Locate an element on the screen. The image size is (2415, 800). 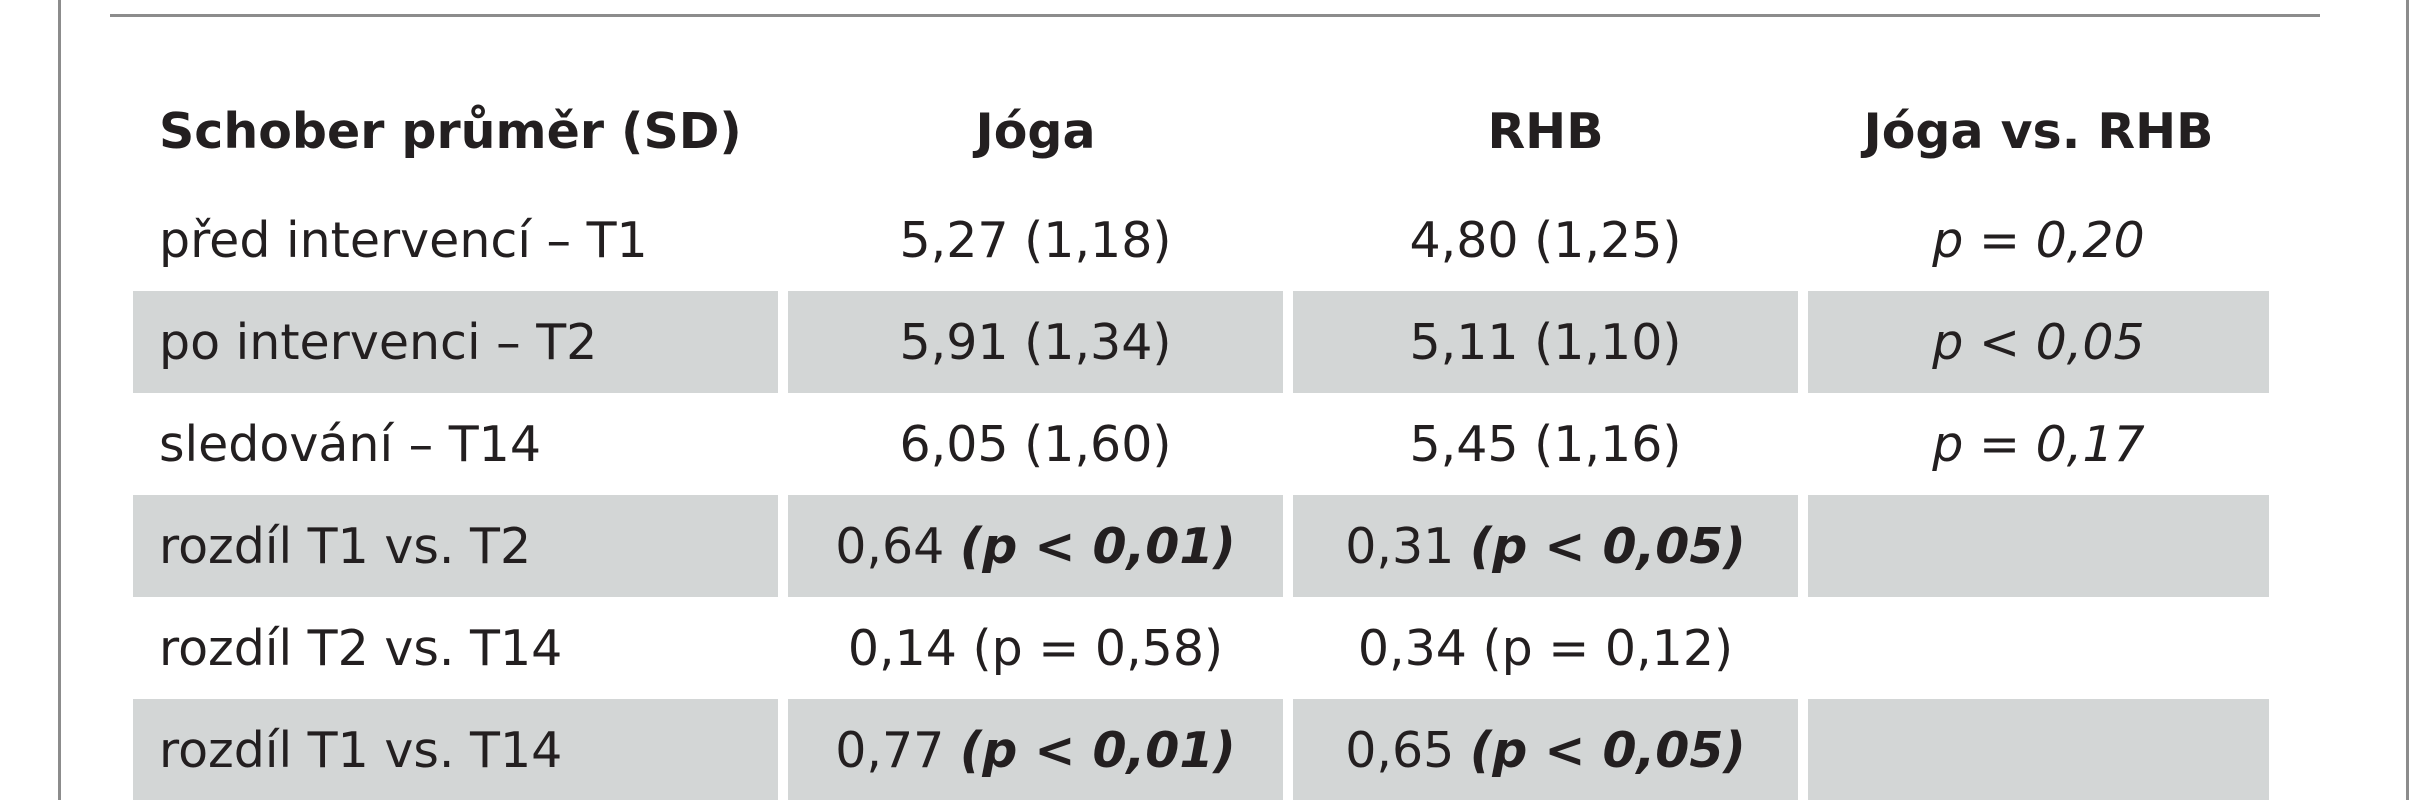
rhb-cell: 5,11 (1,10) is located at coordinates (1545, 342).